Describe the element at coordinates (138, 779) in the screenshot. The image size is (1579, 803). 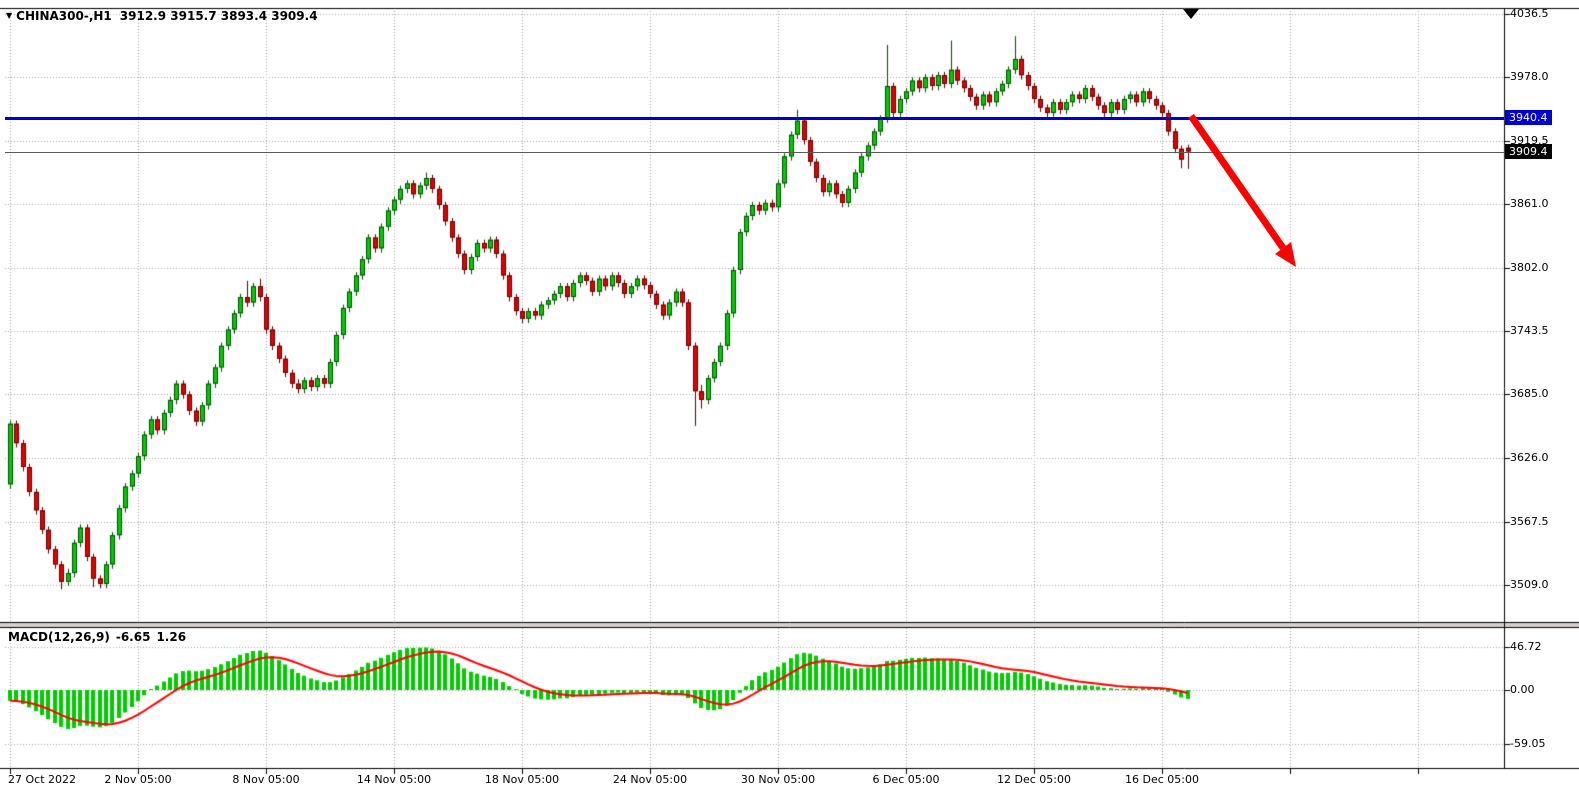
I see `time-scale-label: 2 Nov 05:00` at that location.